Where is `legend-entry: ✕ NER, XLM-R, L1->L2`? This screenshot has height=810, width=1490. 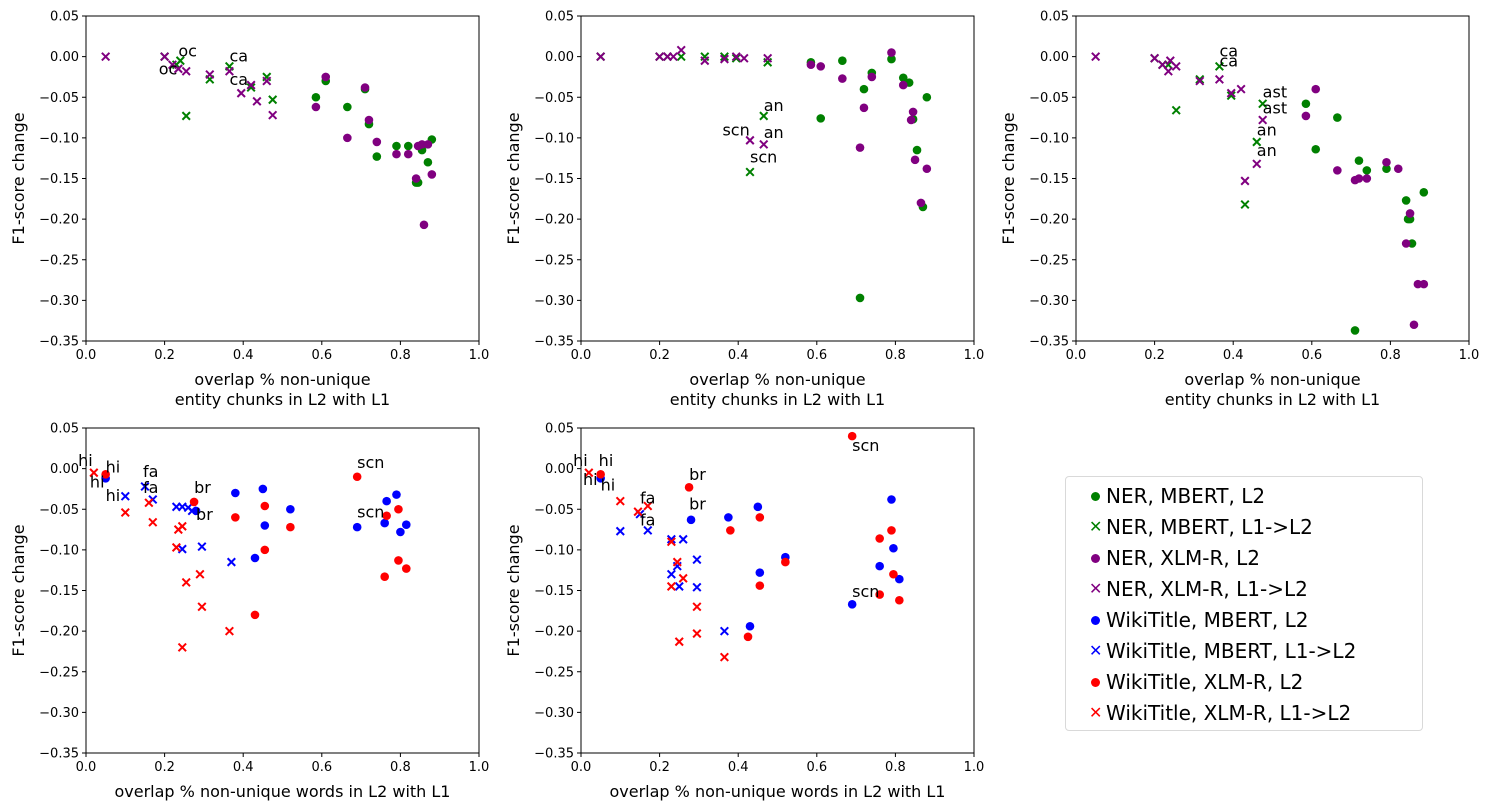 legend-entry: ✕ NER, XLM-R, L1->L2 is located at coordinates (1187, 589).